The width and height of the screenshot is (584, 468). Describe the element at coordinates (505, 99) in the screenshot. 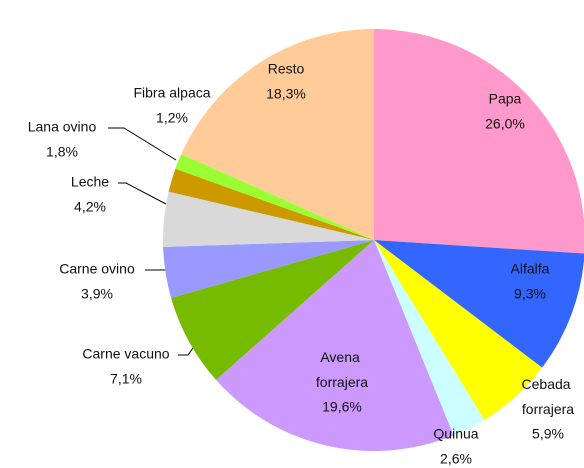

I see `slice-label: Papa` at that location.